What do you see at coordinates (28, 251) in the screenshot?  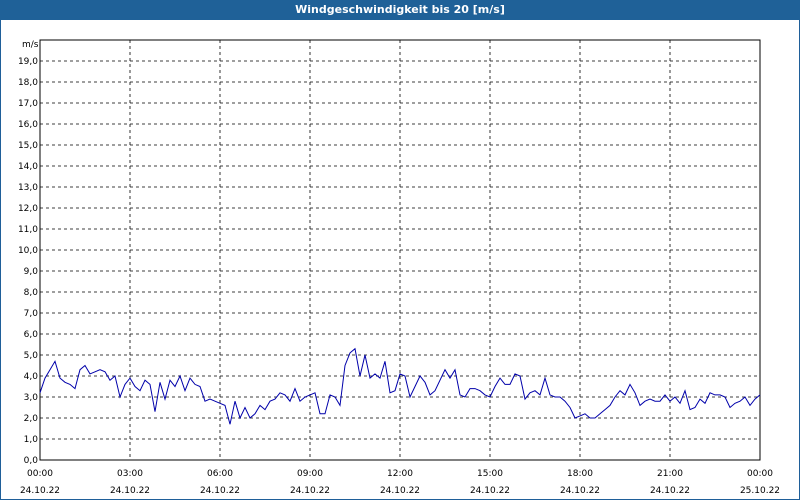 I see `y-tick-label: 10,0` at bounding box center [28, 251].